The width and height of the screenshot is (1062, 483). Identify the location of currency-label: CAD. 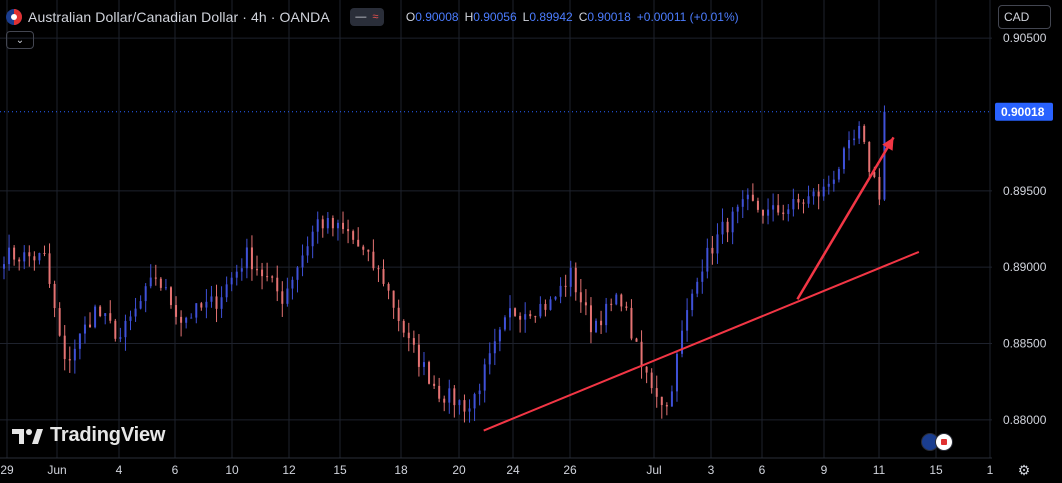
(1017, 17).